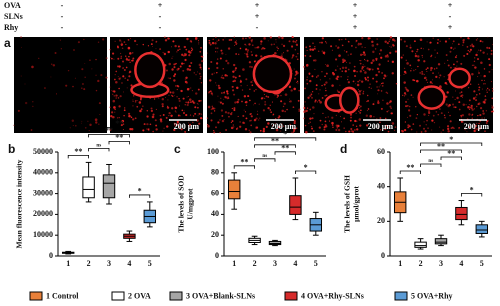 Image resolution: width=500 pixels, height=306 pixels. I want to click on treatment-mark: +, so click(355, 5).